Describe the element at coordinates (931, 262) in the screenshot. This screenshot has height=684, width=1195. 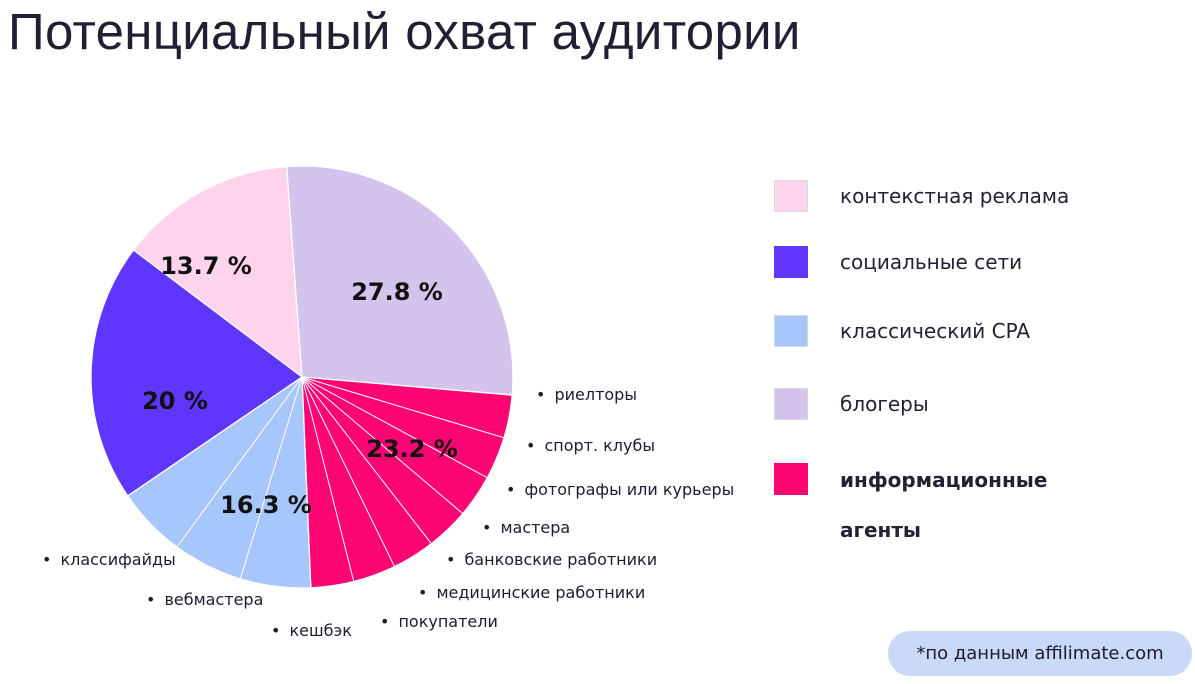
I see `legend-label: социальные сети` at that location.